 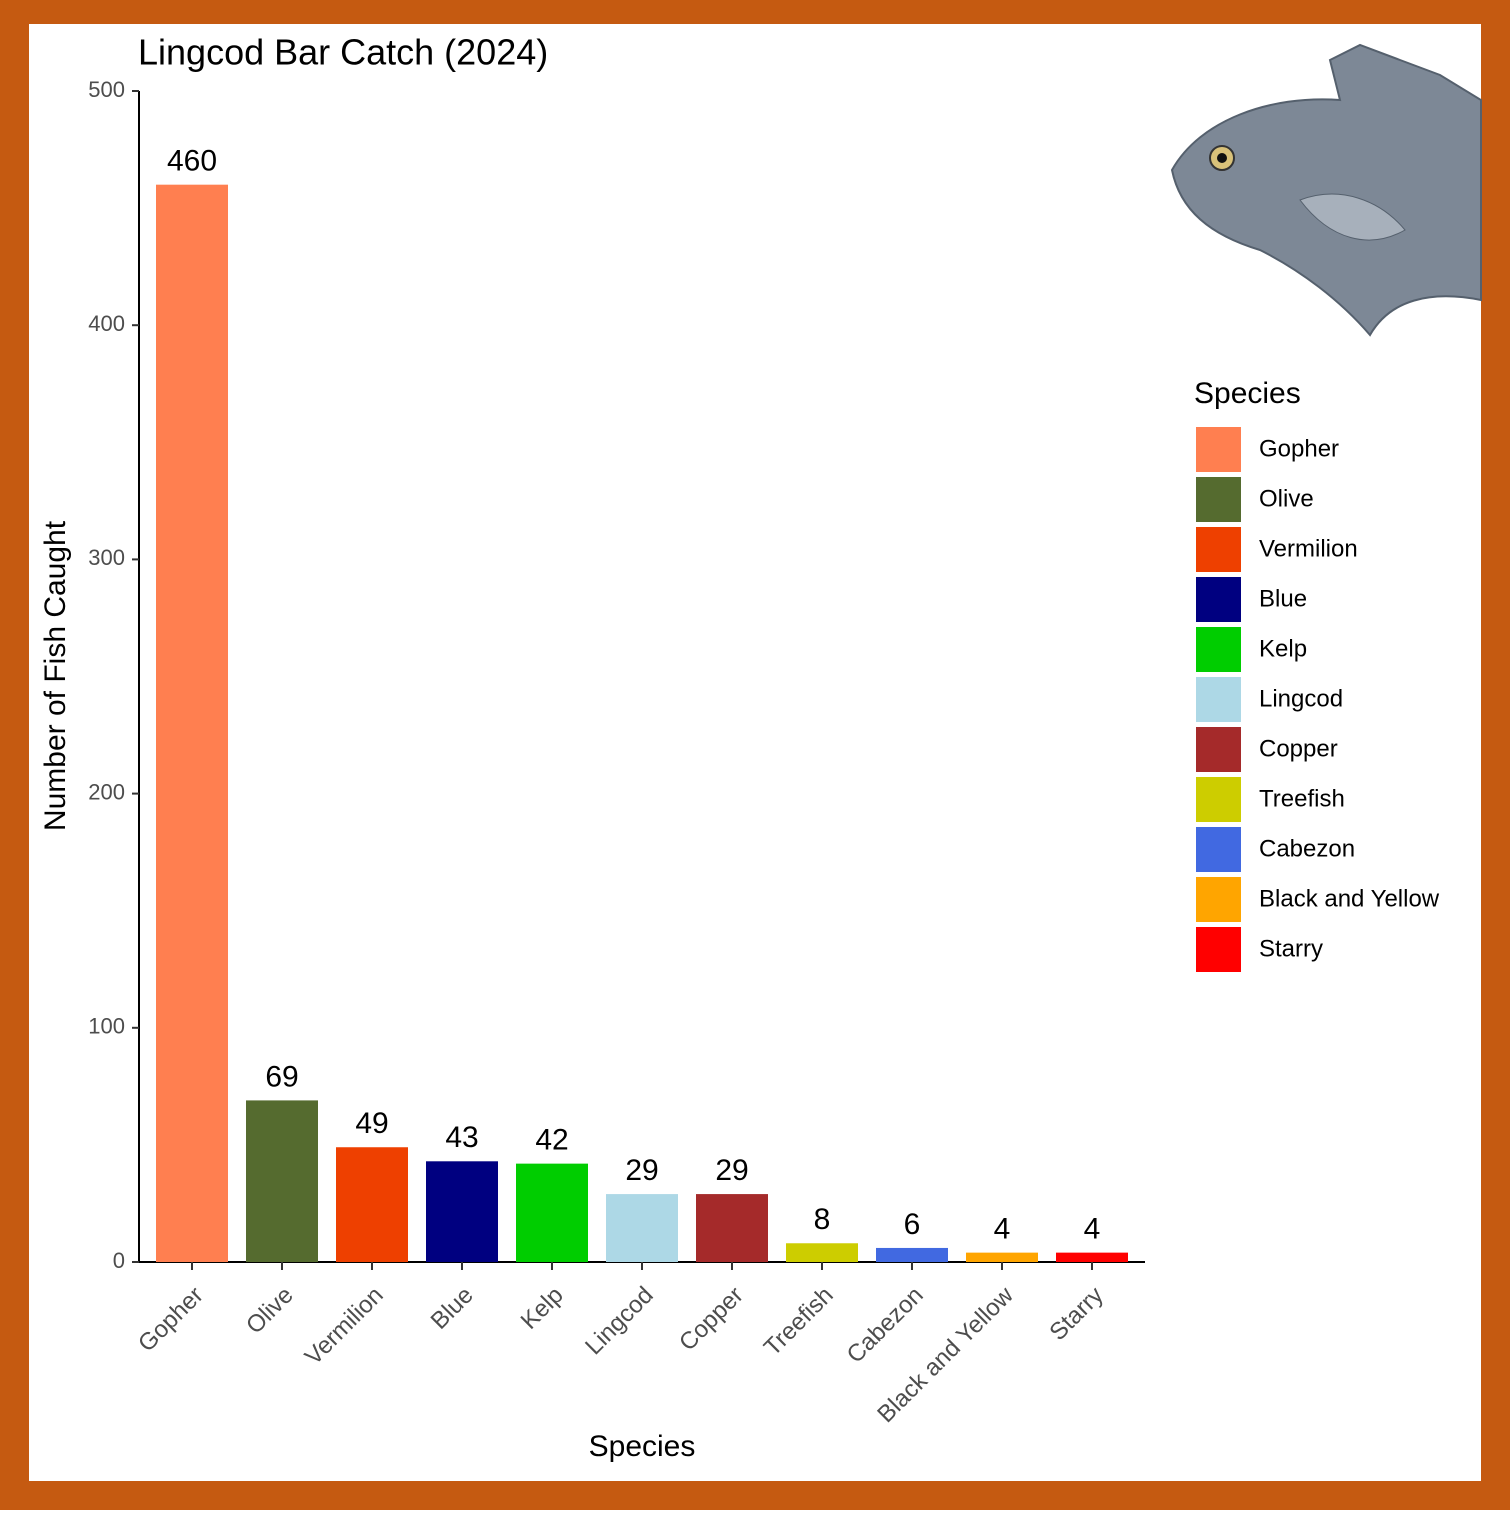 What do you see at coordinates (1291, 948) in the screenshot?
I see `legend-label: Starry` at bounding box center [1291, 948].